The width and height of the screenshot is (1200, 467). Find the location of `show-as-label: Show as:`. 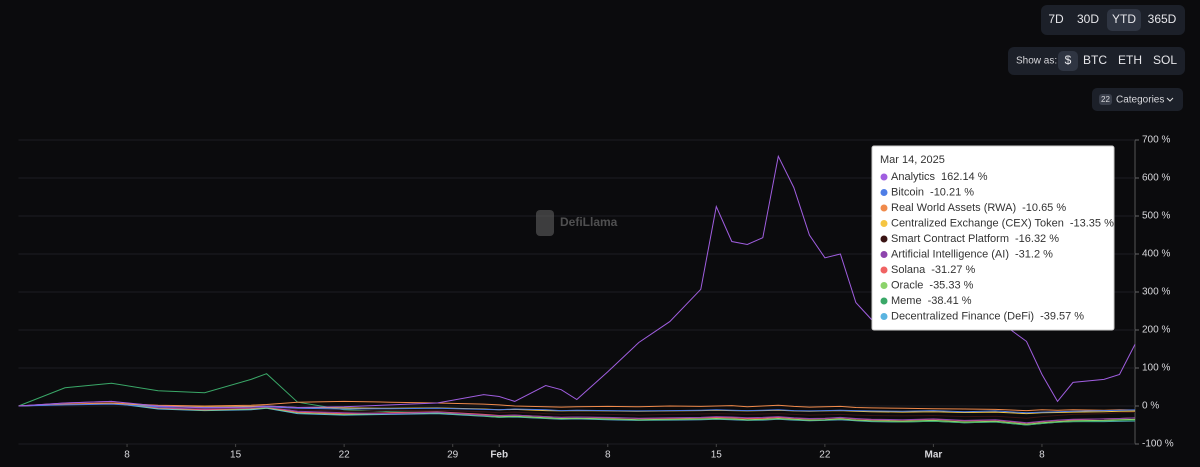

show-as-label: Show as: is located at coordinates (1036, 61).